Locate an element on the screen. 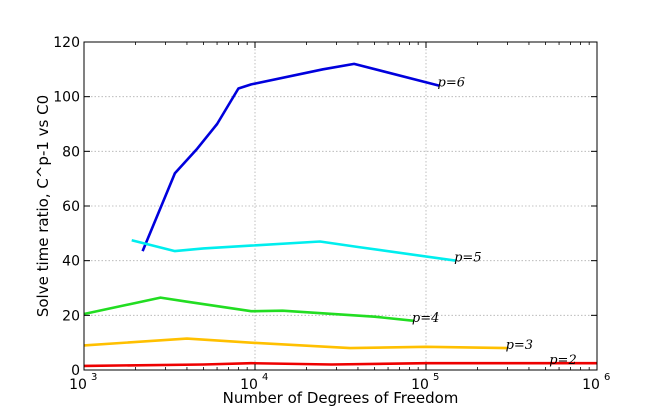  x-tick-exponent: 5 is located at coordinates (436, 377).